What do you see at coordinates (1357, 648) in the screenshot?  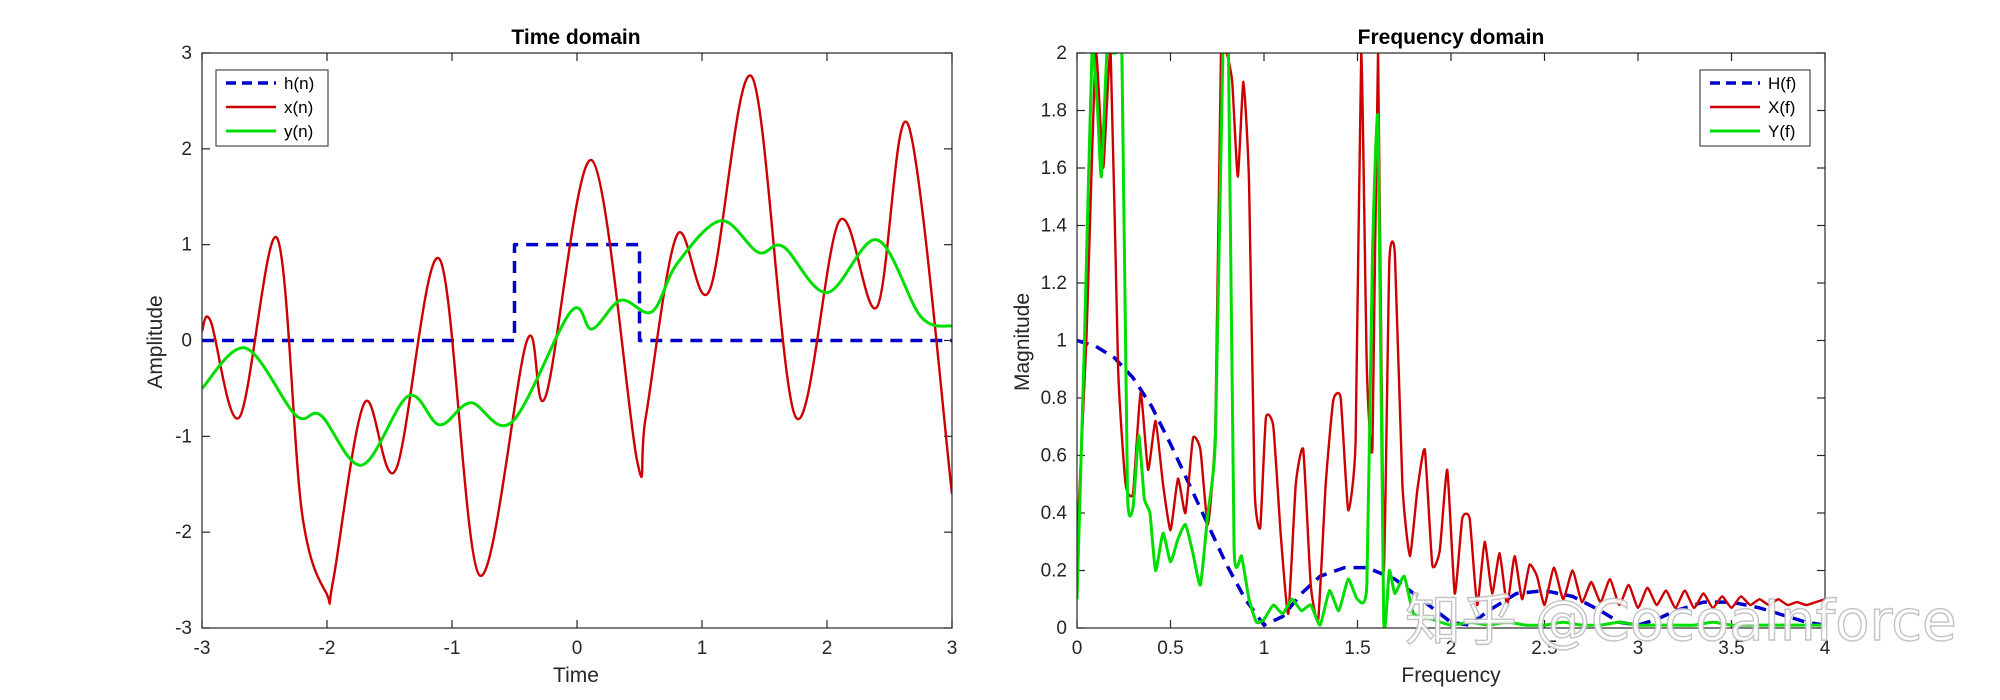 I see `x-tick-label: 1.5` at bounding box center [1357, 648].